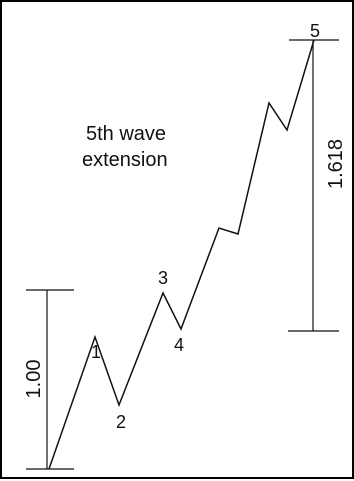  What do you see at coordinates (96, 352) in the screenshot?
I see `wave-label-1: 1` at bounding box center [96, 352].